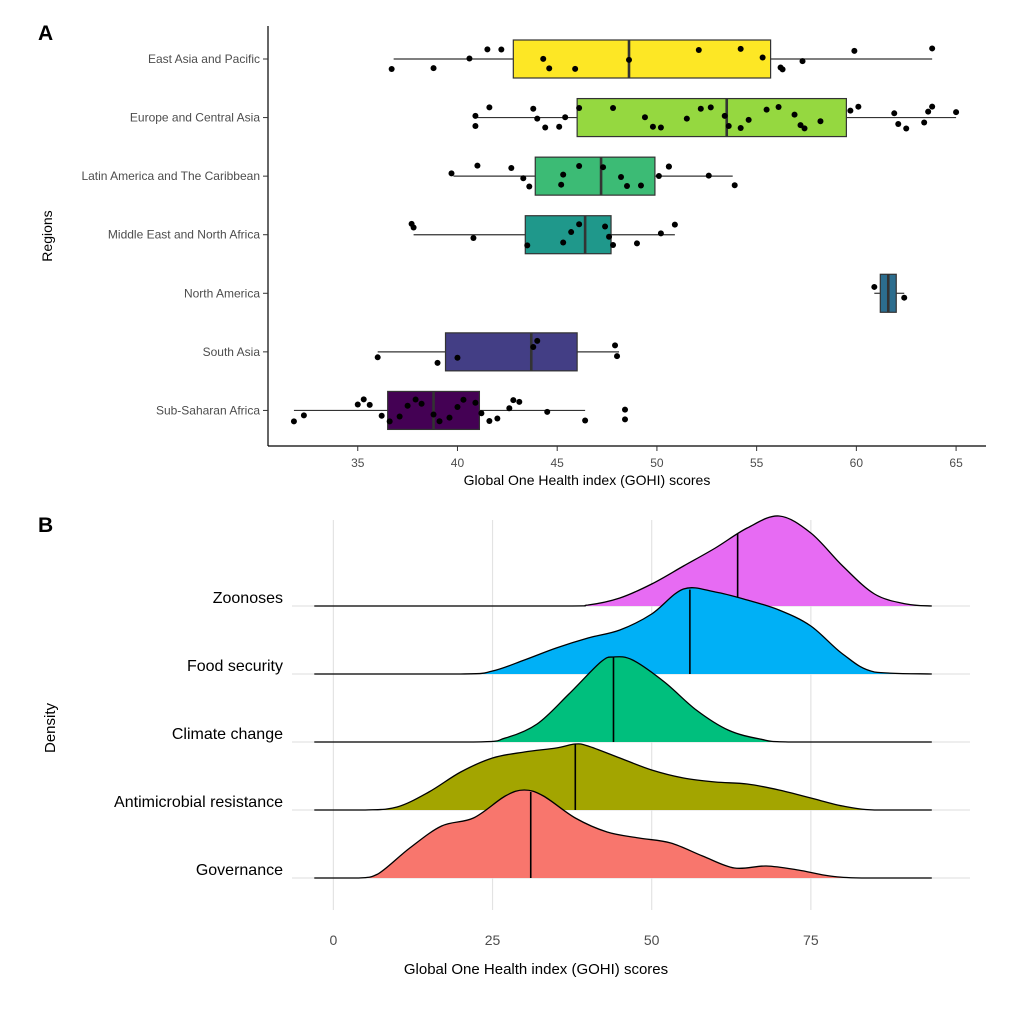 The width and height of the screenshot is (1024, 1024). Describe the element at coordinates (45, 525) in the screenshot. I see `panel-b-tag: B` at that location.